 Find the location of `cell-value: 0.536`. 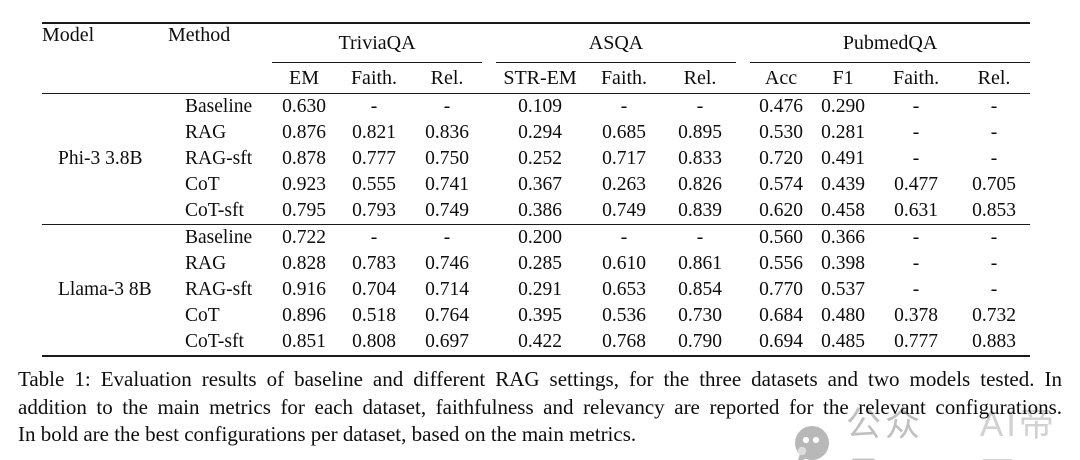

cell-value: 0.536 is located at coordinates (624, 315).